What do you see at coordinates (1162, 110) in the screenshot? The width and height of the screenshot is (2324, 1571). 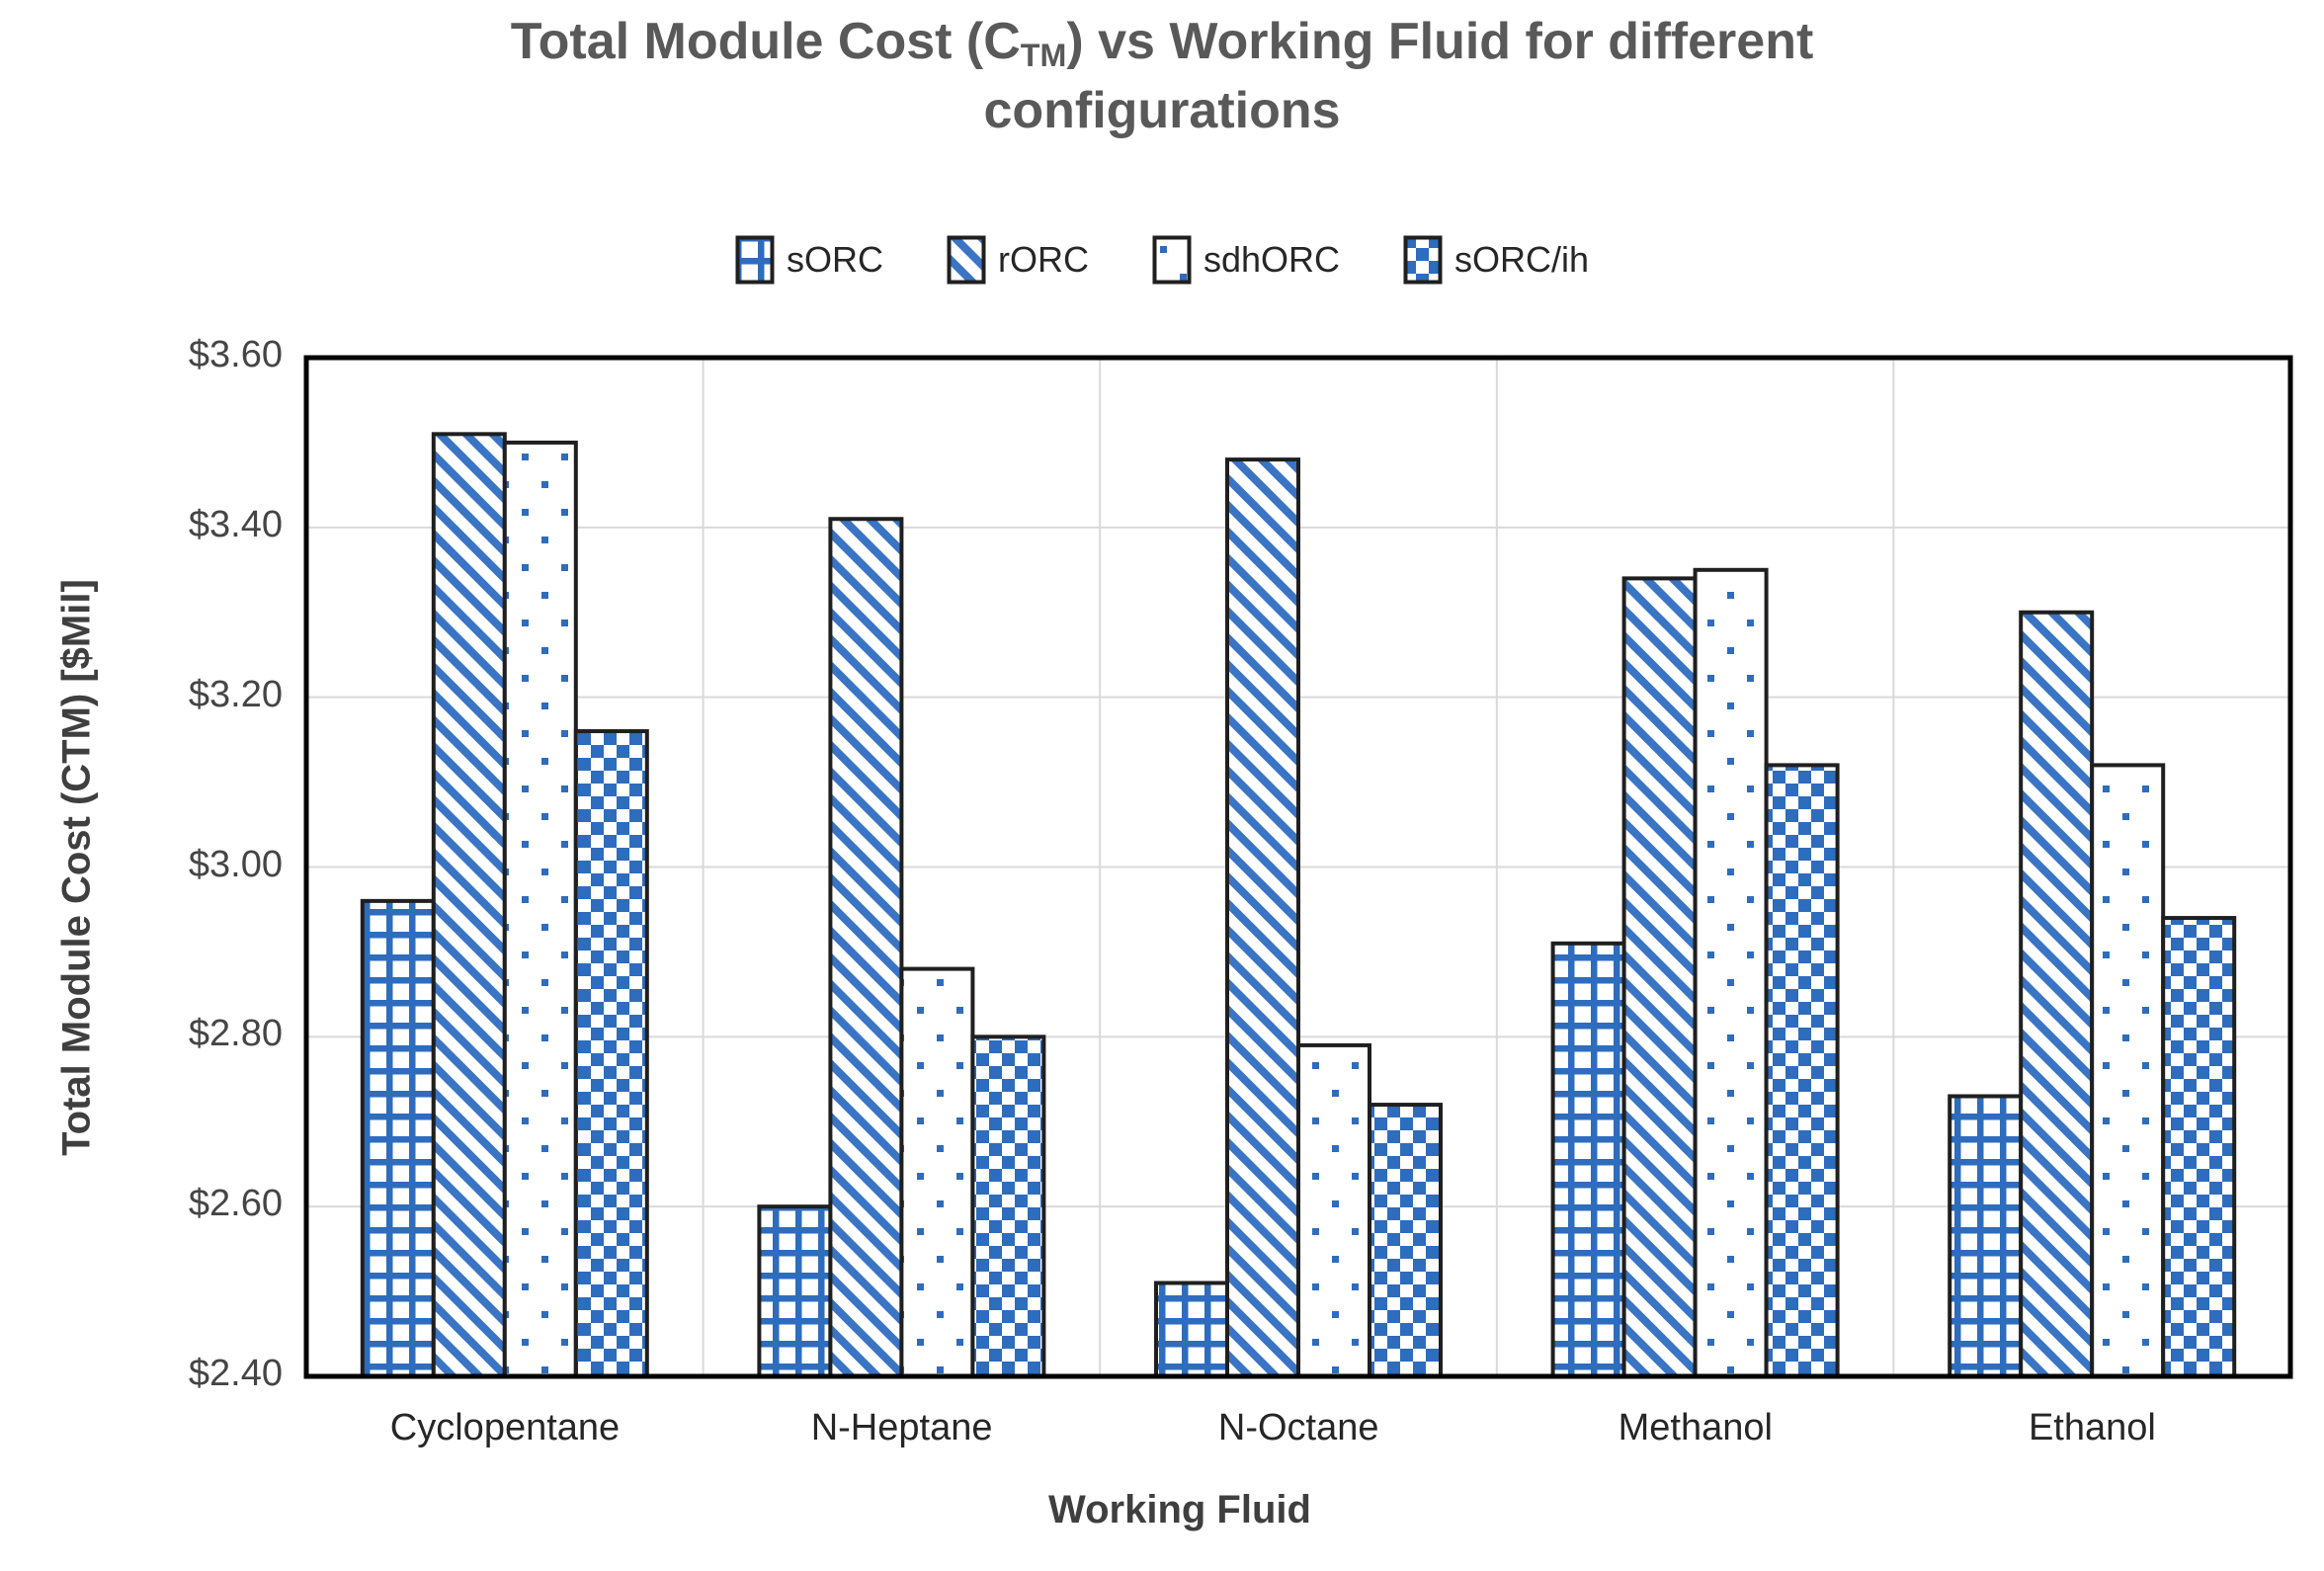 I see `title-line2: configurations` at bounding box center [1162, 110].